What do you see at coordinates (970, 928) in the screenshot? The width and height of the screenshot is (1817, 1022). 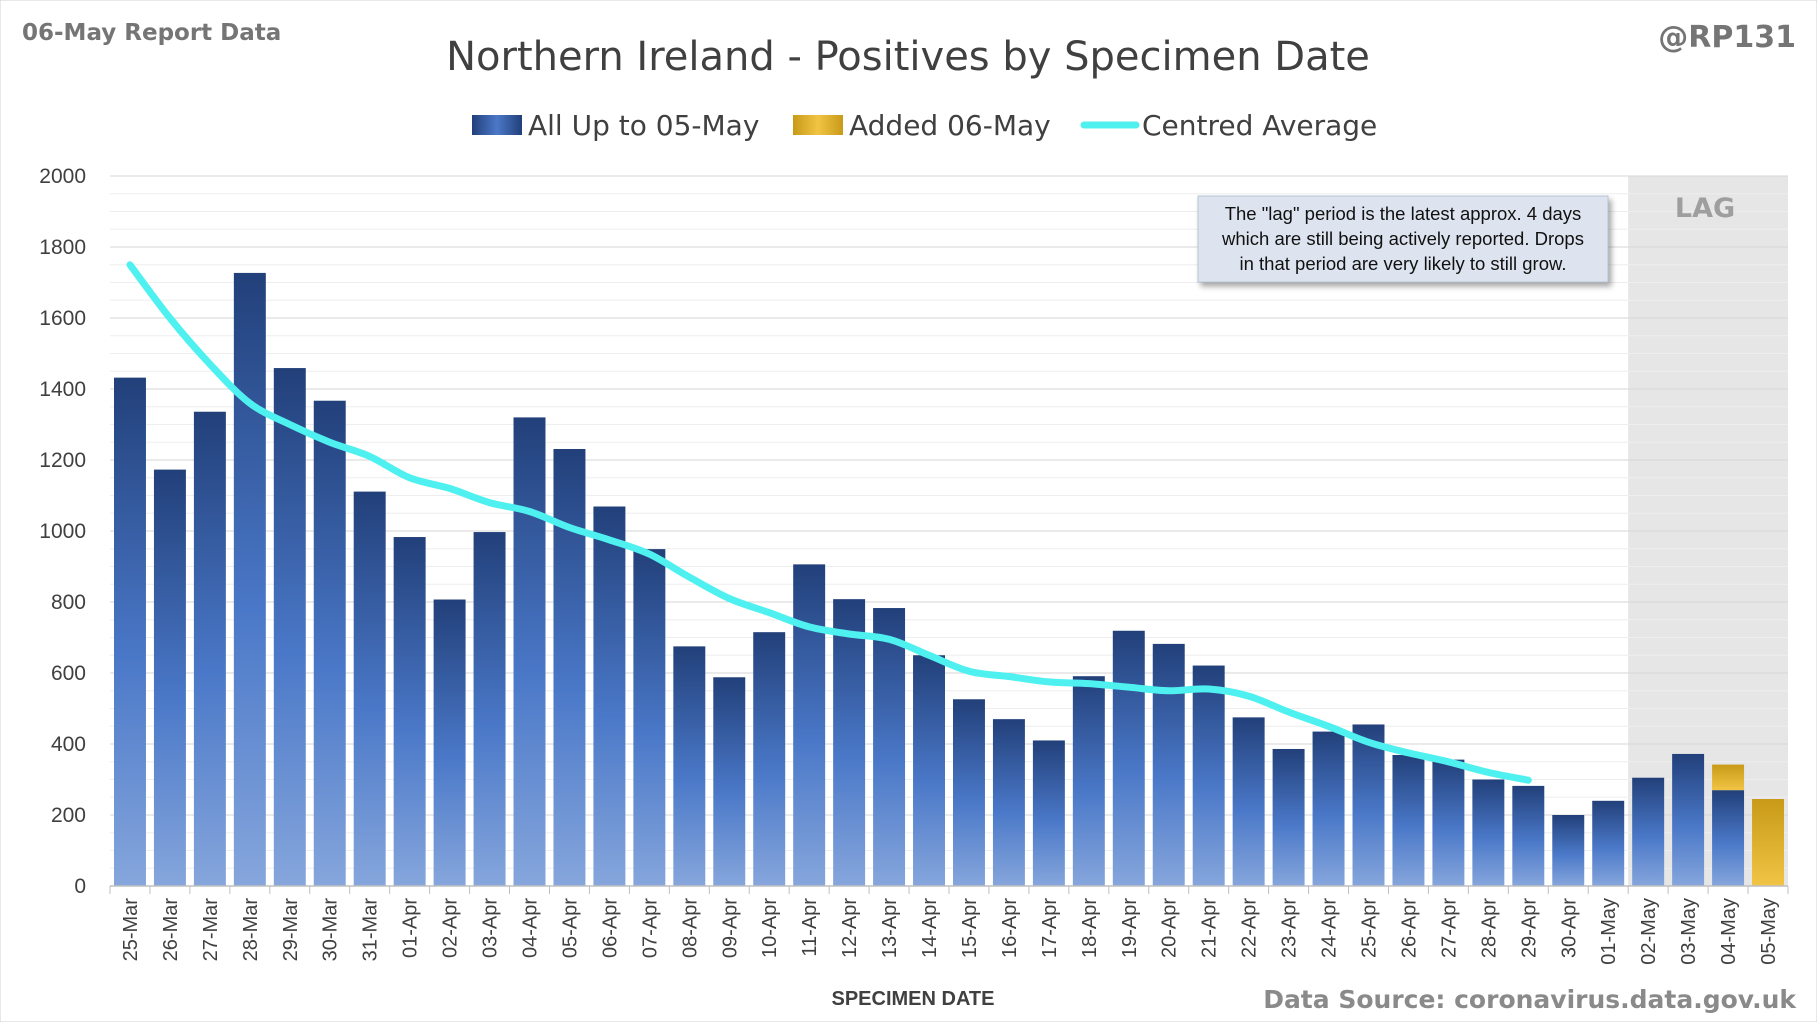 I see `x-tick-label: 15-Apr` at bounding box center [970, 928].